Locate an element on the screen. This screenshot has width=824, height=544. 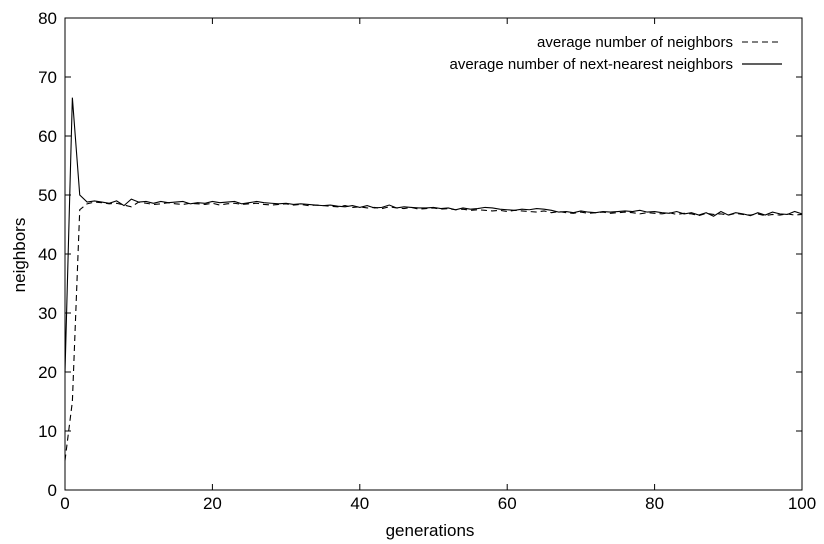
y-tick-label: 0 is located at coordinates (52, 490).